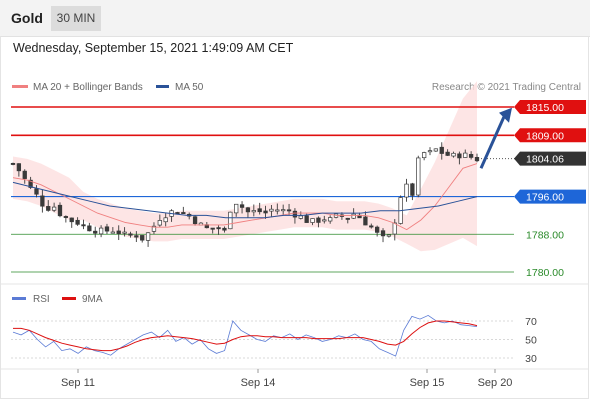  I want to click on rsi-legend-swatch, so click(19, 298).